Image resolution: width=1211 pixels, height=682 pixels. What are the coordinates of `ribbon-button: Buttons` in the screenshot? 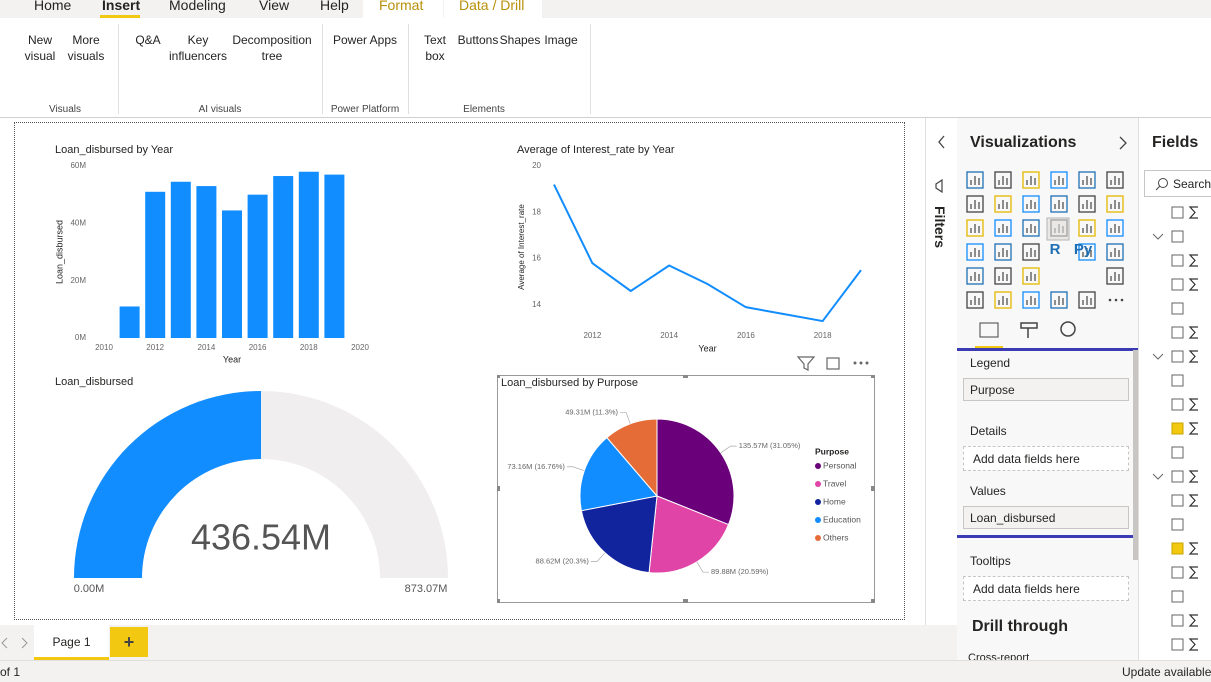 It's located at (478, 40).